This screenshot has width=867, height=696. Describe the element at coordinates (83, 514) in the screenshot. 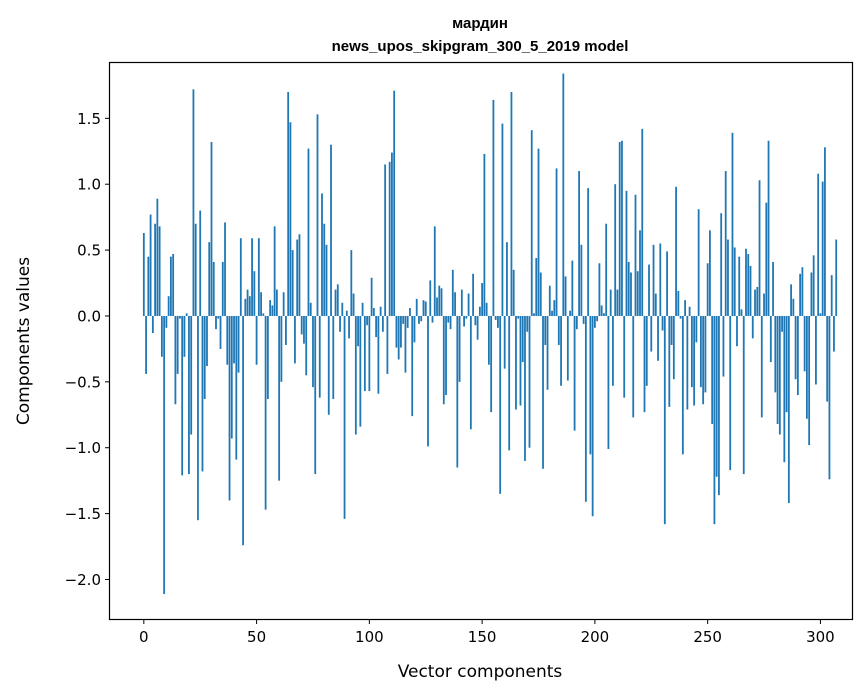

I see `y-tick-label: −1.5` at that location.